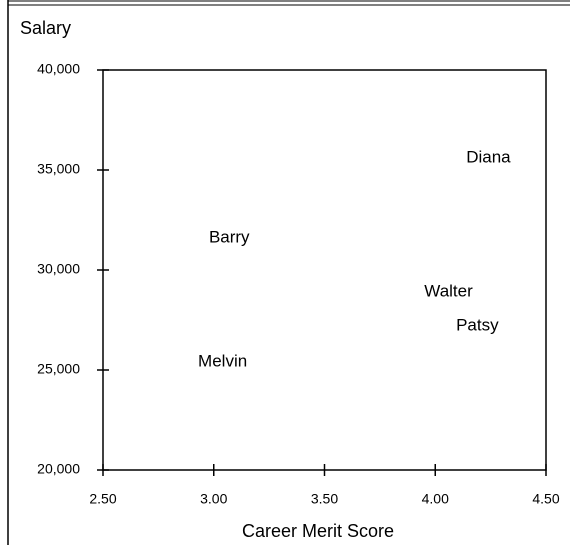 Image resolution: width=570 pixels, height=545 pixels. Describe the element at coordinates (58, 69) in the screenshot. I see `y-tick-label: 40,000` at that location.